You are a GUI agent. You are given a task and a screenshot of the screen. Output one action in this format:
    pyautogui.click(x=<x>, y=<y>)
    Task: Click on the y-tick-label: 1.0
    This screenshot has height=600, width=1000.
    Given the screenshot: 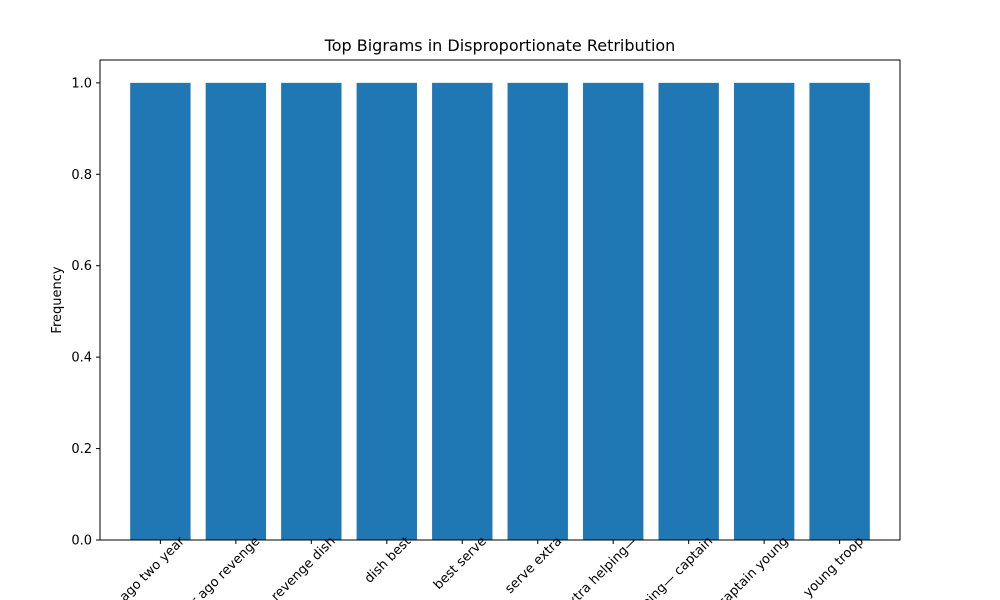 What is the action you would take?
    pyautogui.click(x=81, y=83)
    